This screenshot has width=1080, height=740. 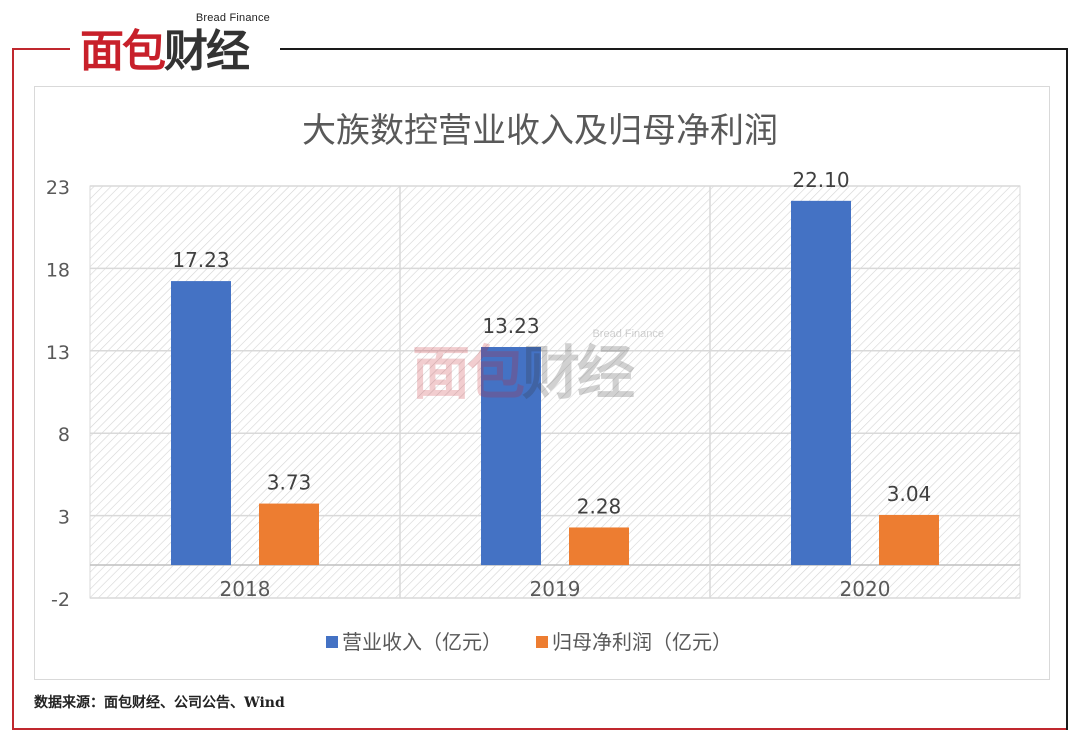 I want to click on data-label: 17.23, so click(x=200, y=260).